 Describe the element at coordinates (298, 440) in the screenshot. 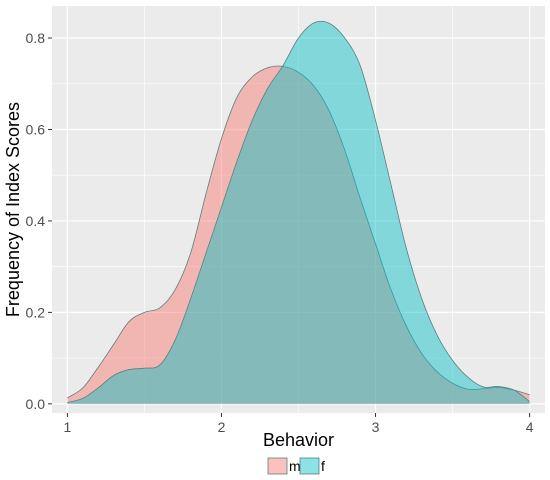

I see `x-axis-title: Behavior` at that location.